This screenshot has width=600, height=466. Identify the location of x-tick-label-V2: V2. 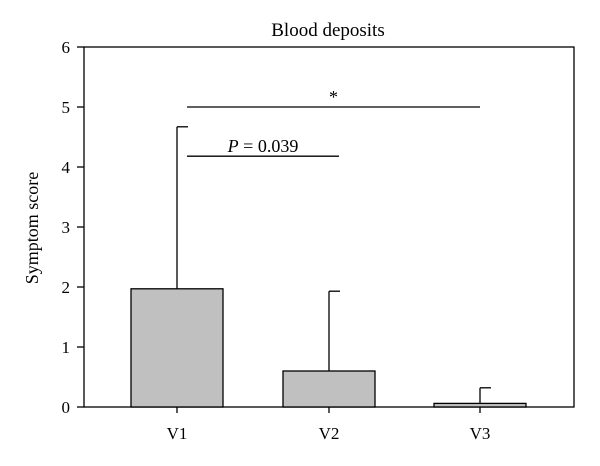
(329, 433).